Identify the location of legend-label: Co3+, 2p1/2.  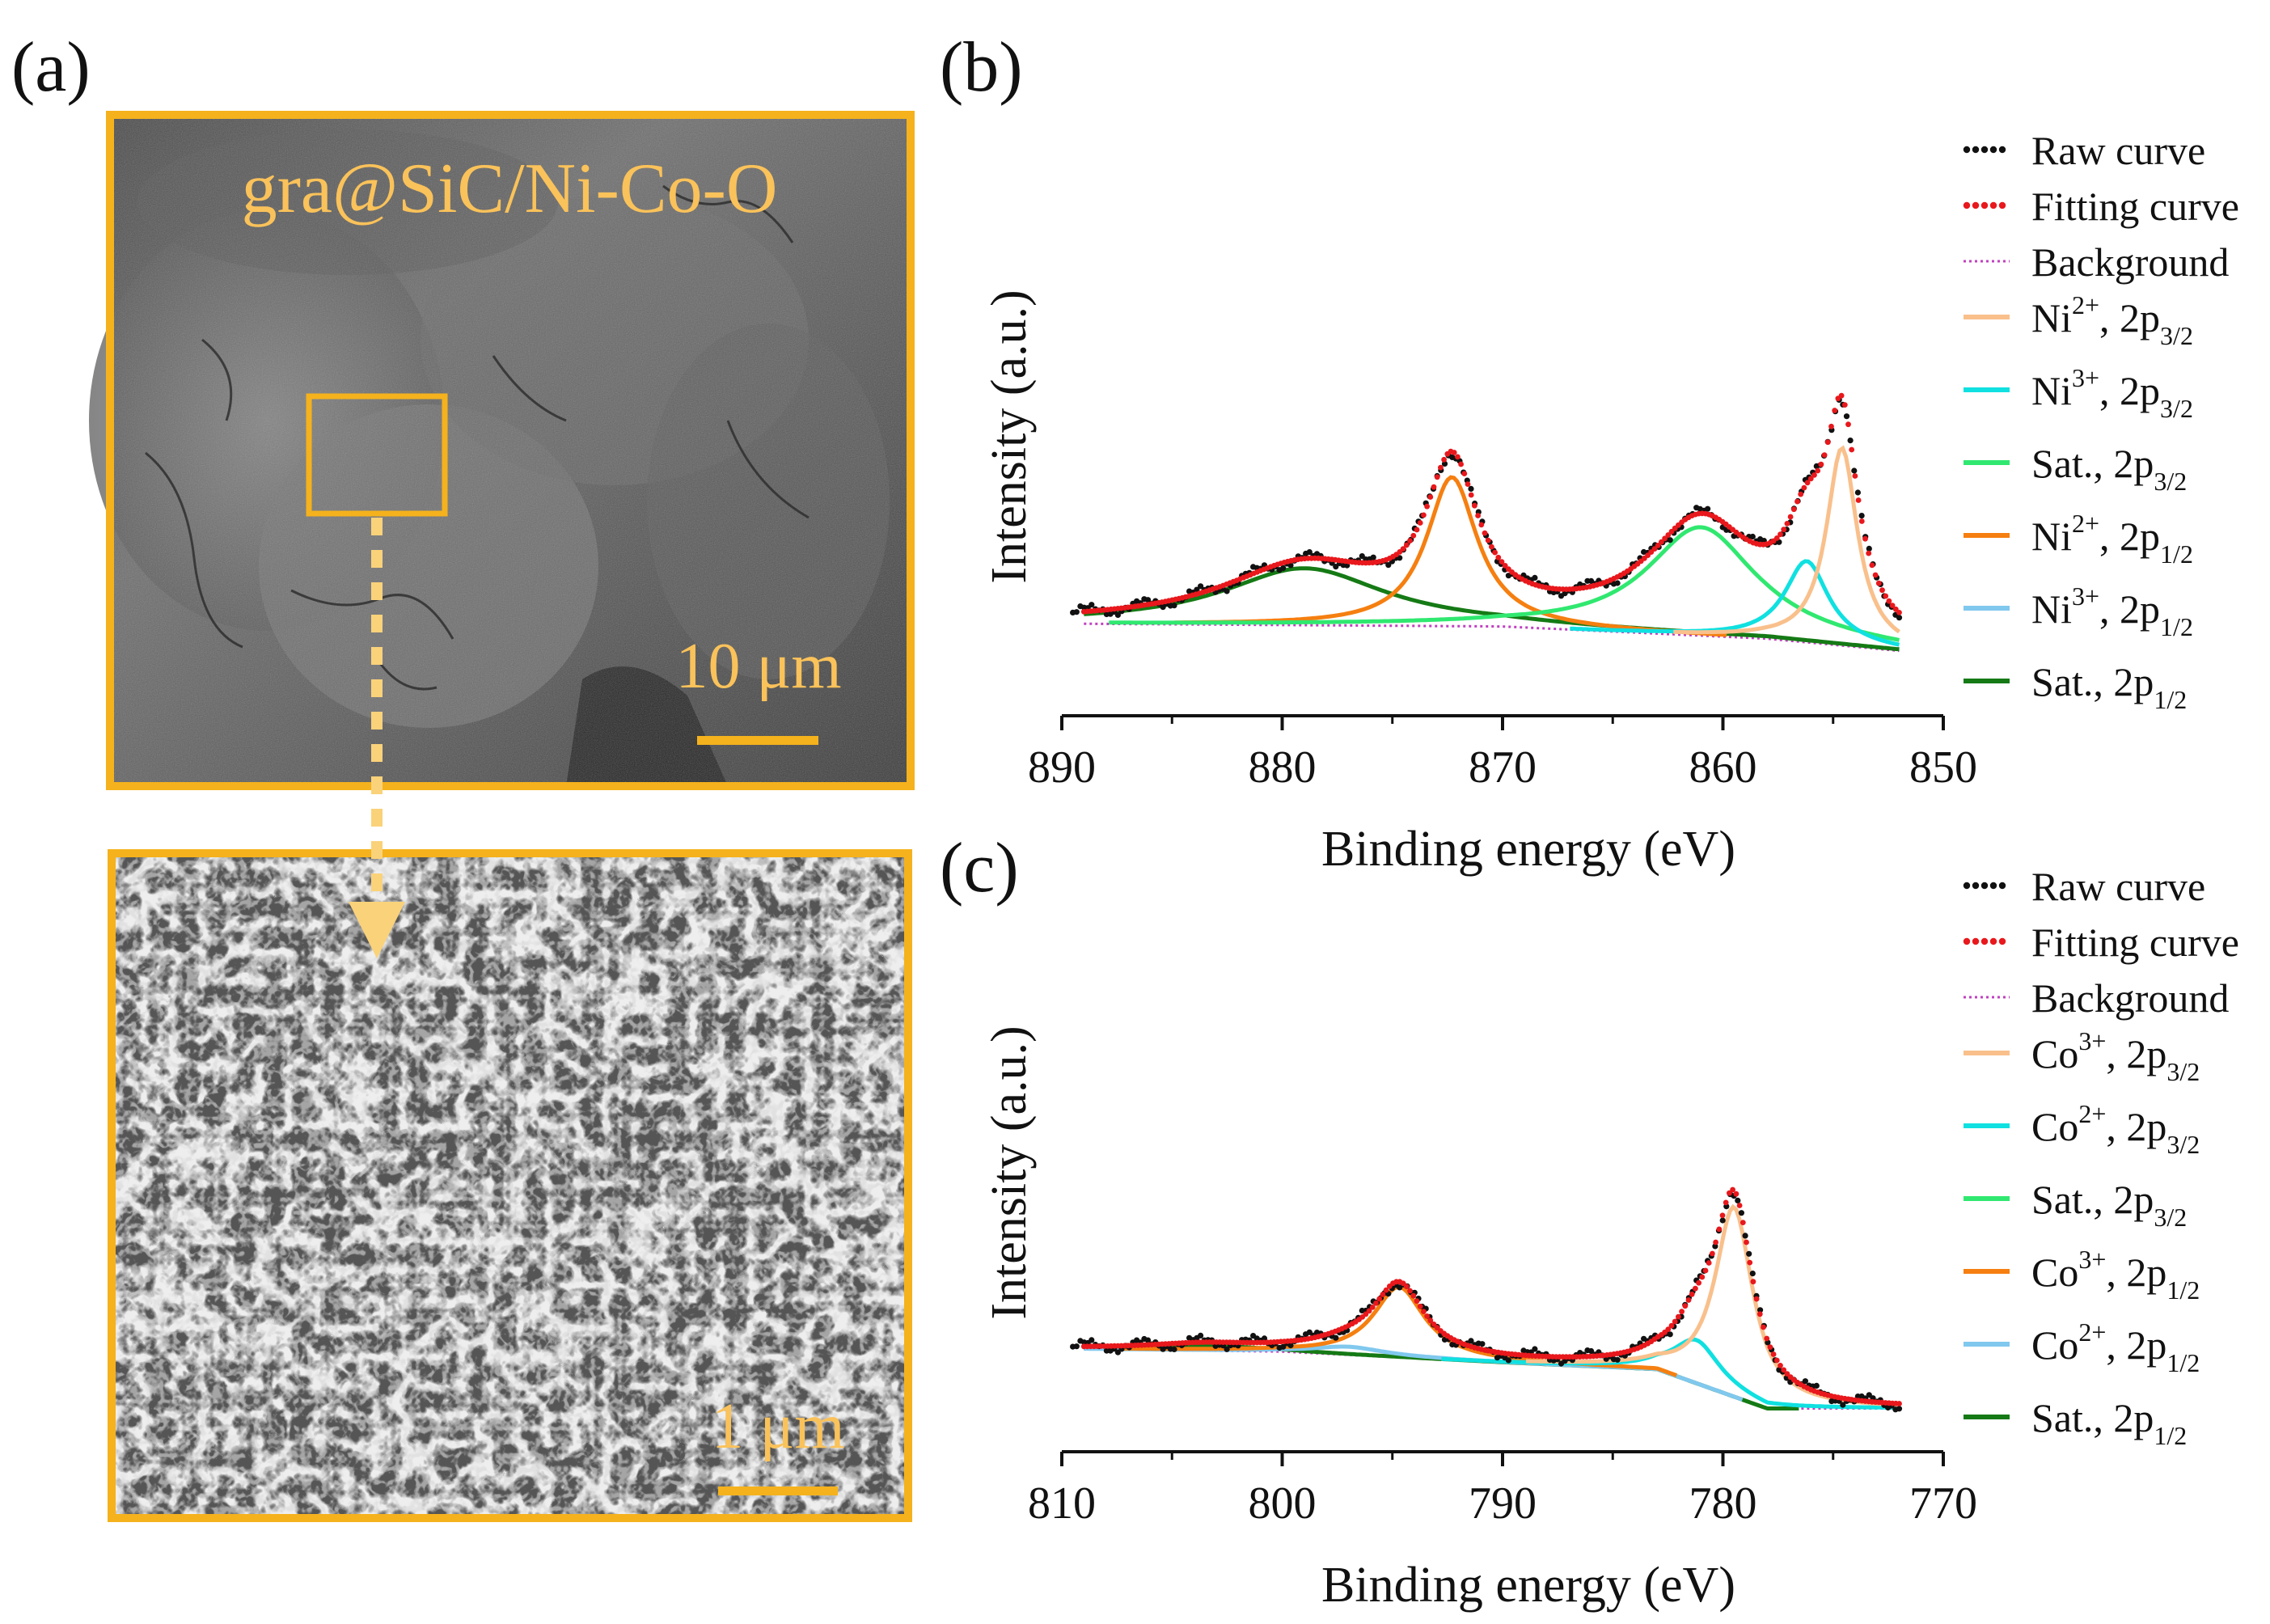
(2115, 1275).